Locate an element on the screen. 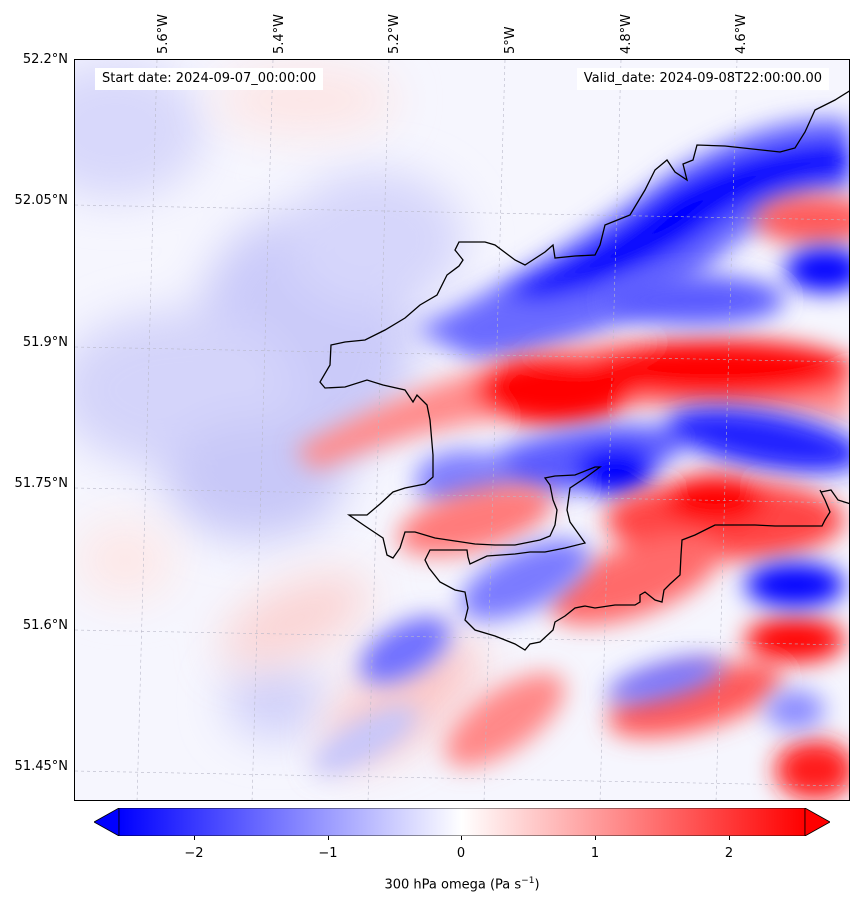  colorbar-label: 300 hPa omega (Pa s−1) is located at coordinates (429, 884).